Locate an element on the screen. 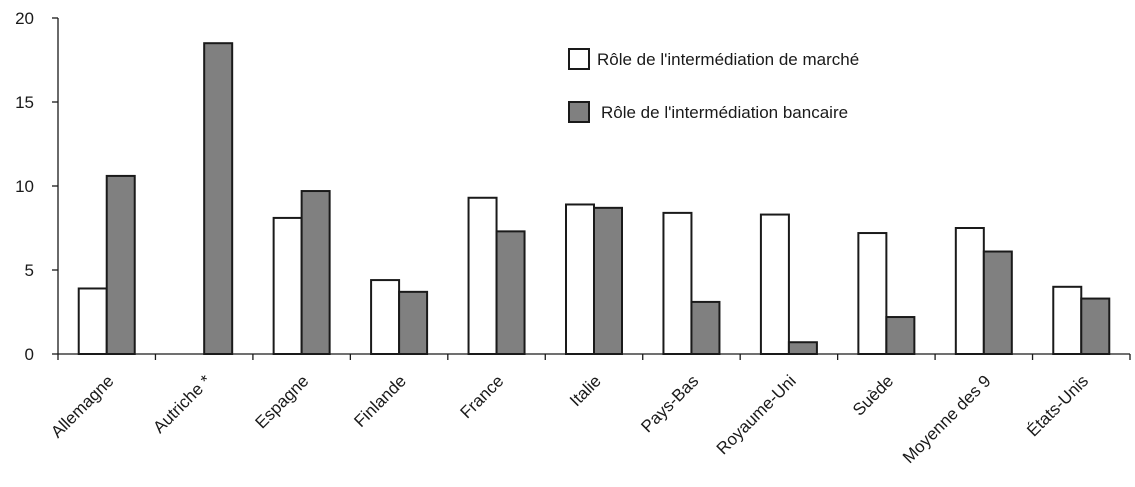  y-tick-label: 0 is located at coordinates (29, 354).